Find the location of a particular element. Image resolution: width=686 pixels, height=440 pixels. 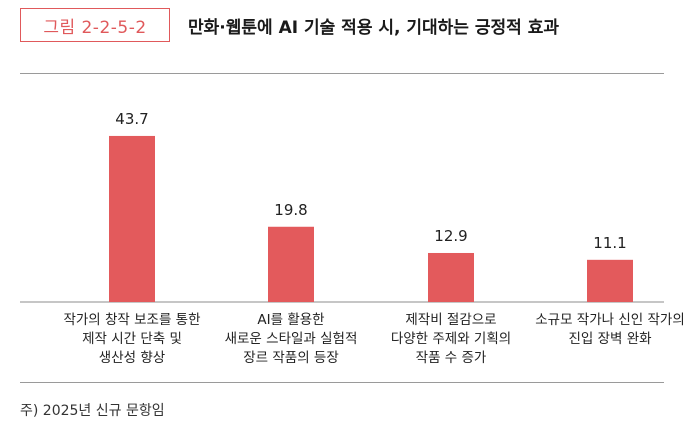

category-label-3: 제작비 절감으로 다양한 주제와 기획의 작품 수 증가 is located at coordinates (451, 339).